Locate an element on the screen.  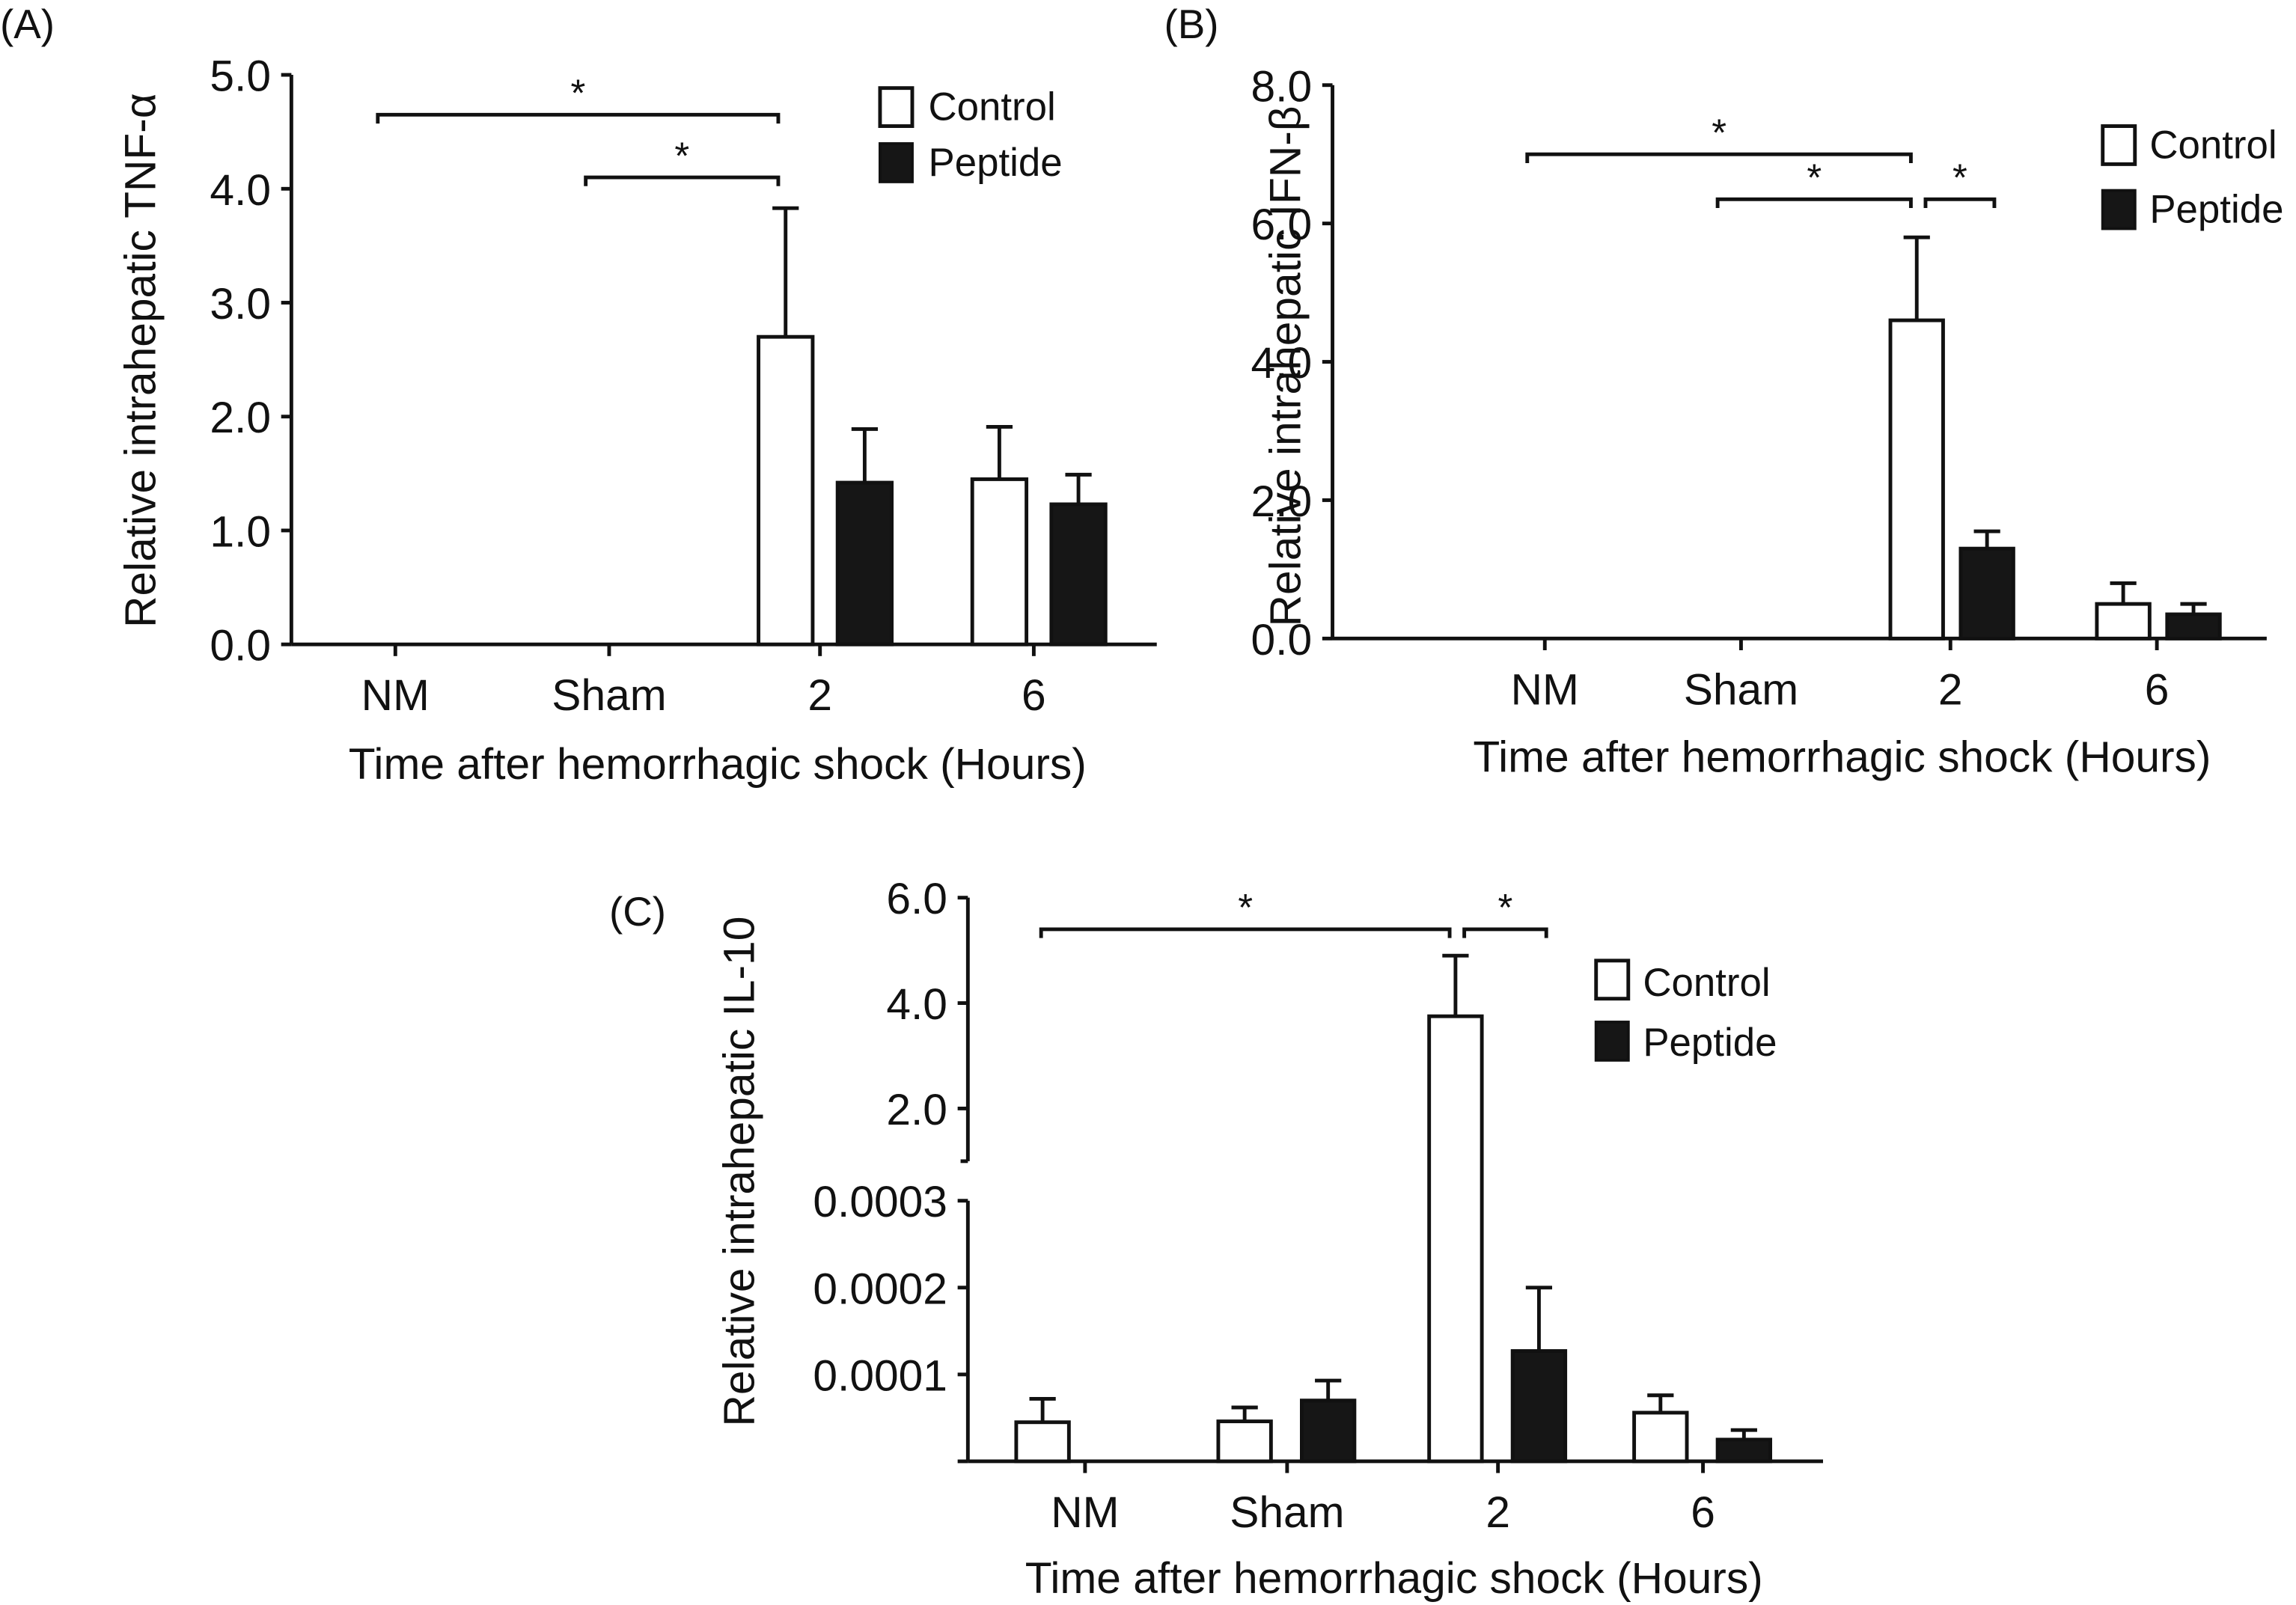
panel-label-b: (B) is located at coordinates (1191, 24).